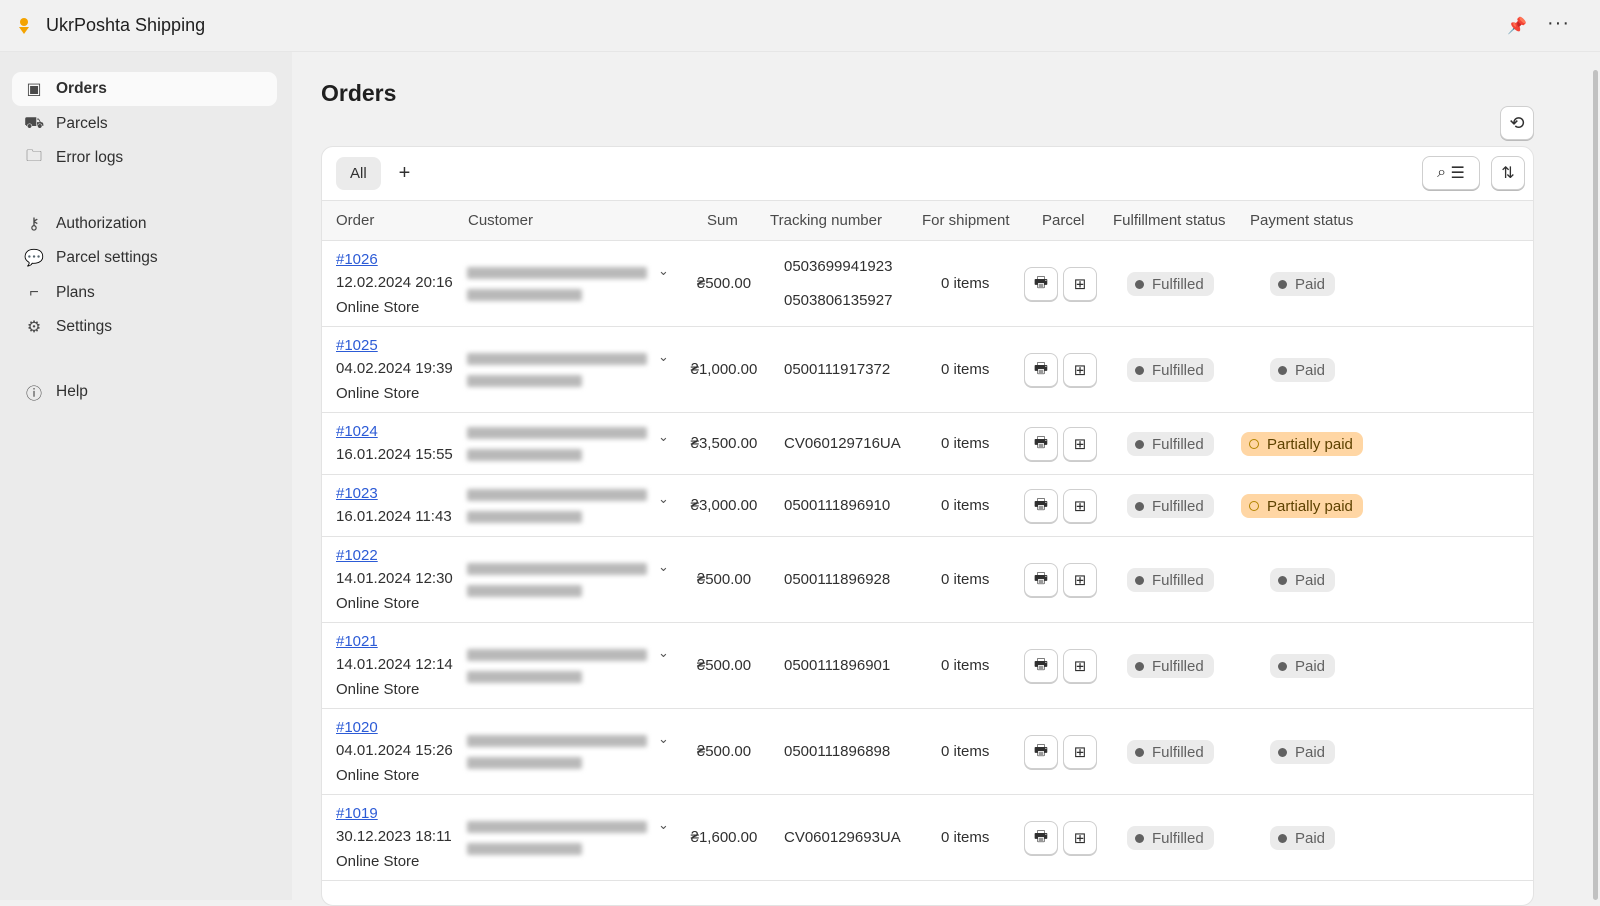 Image resolution: width=1600 pixels, height=906 pixels. Describe the element at coordinates (1558, 23) in the screenshot. I see `more-options-icon: ···` at that location.